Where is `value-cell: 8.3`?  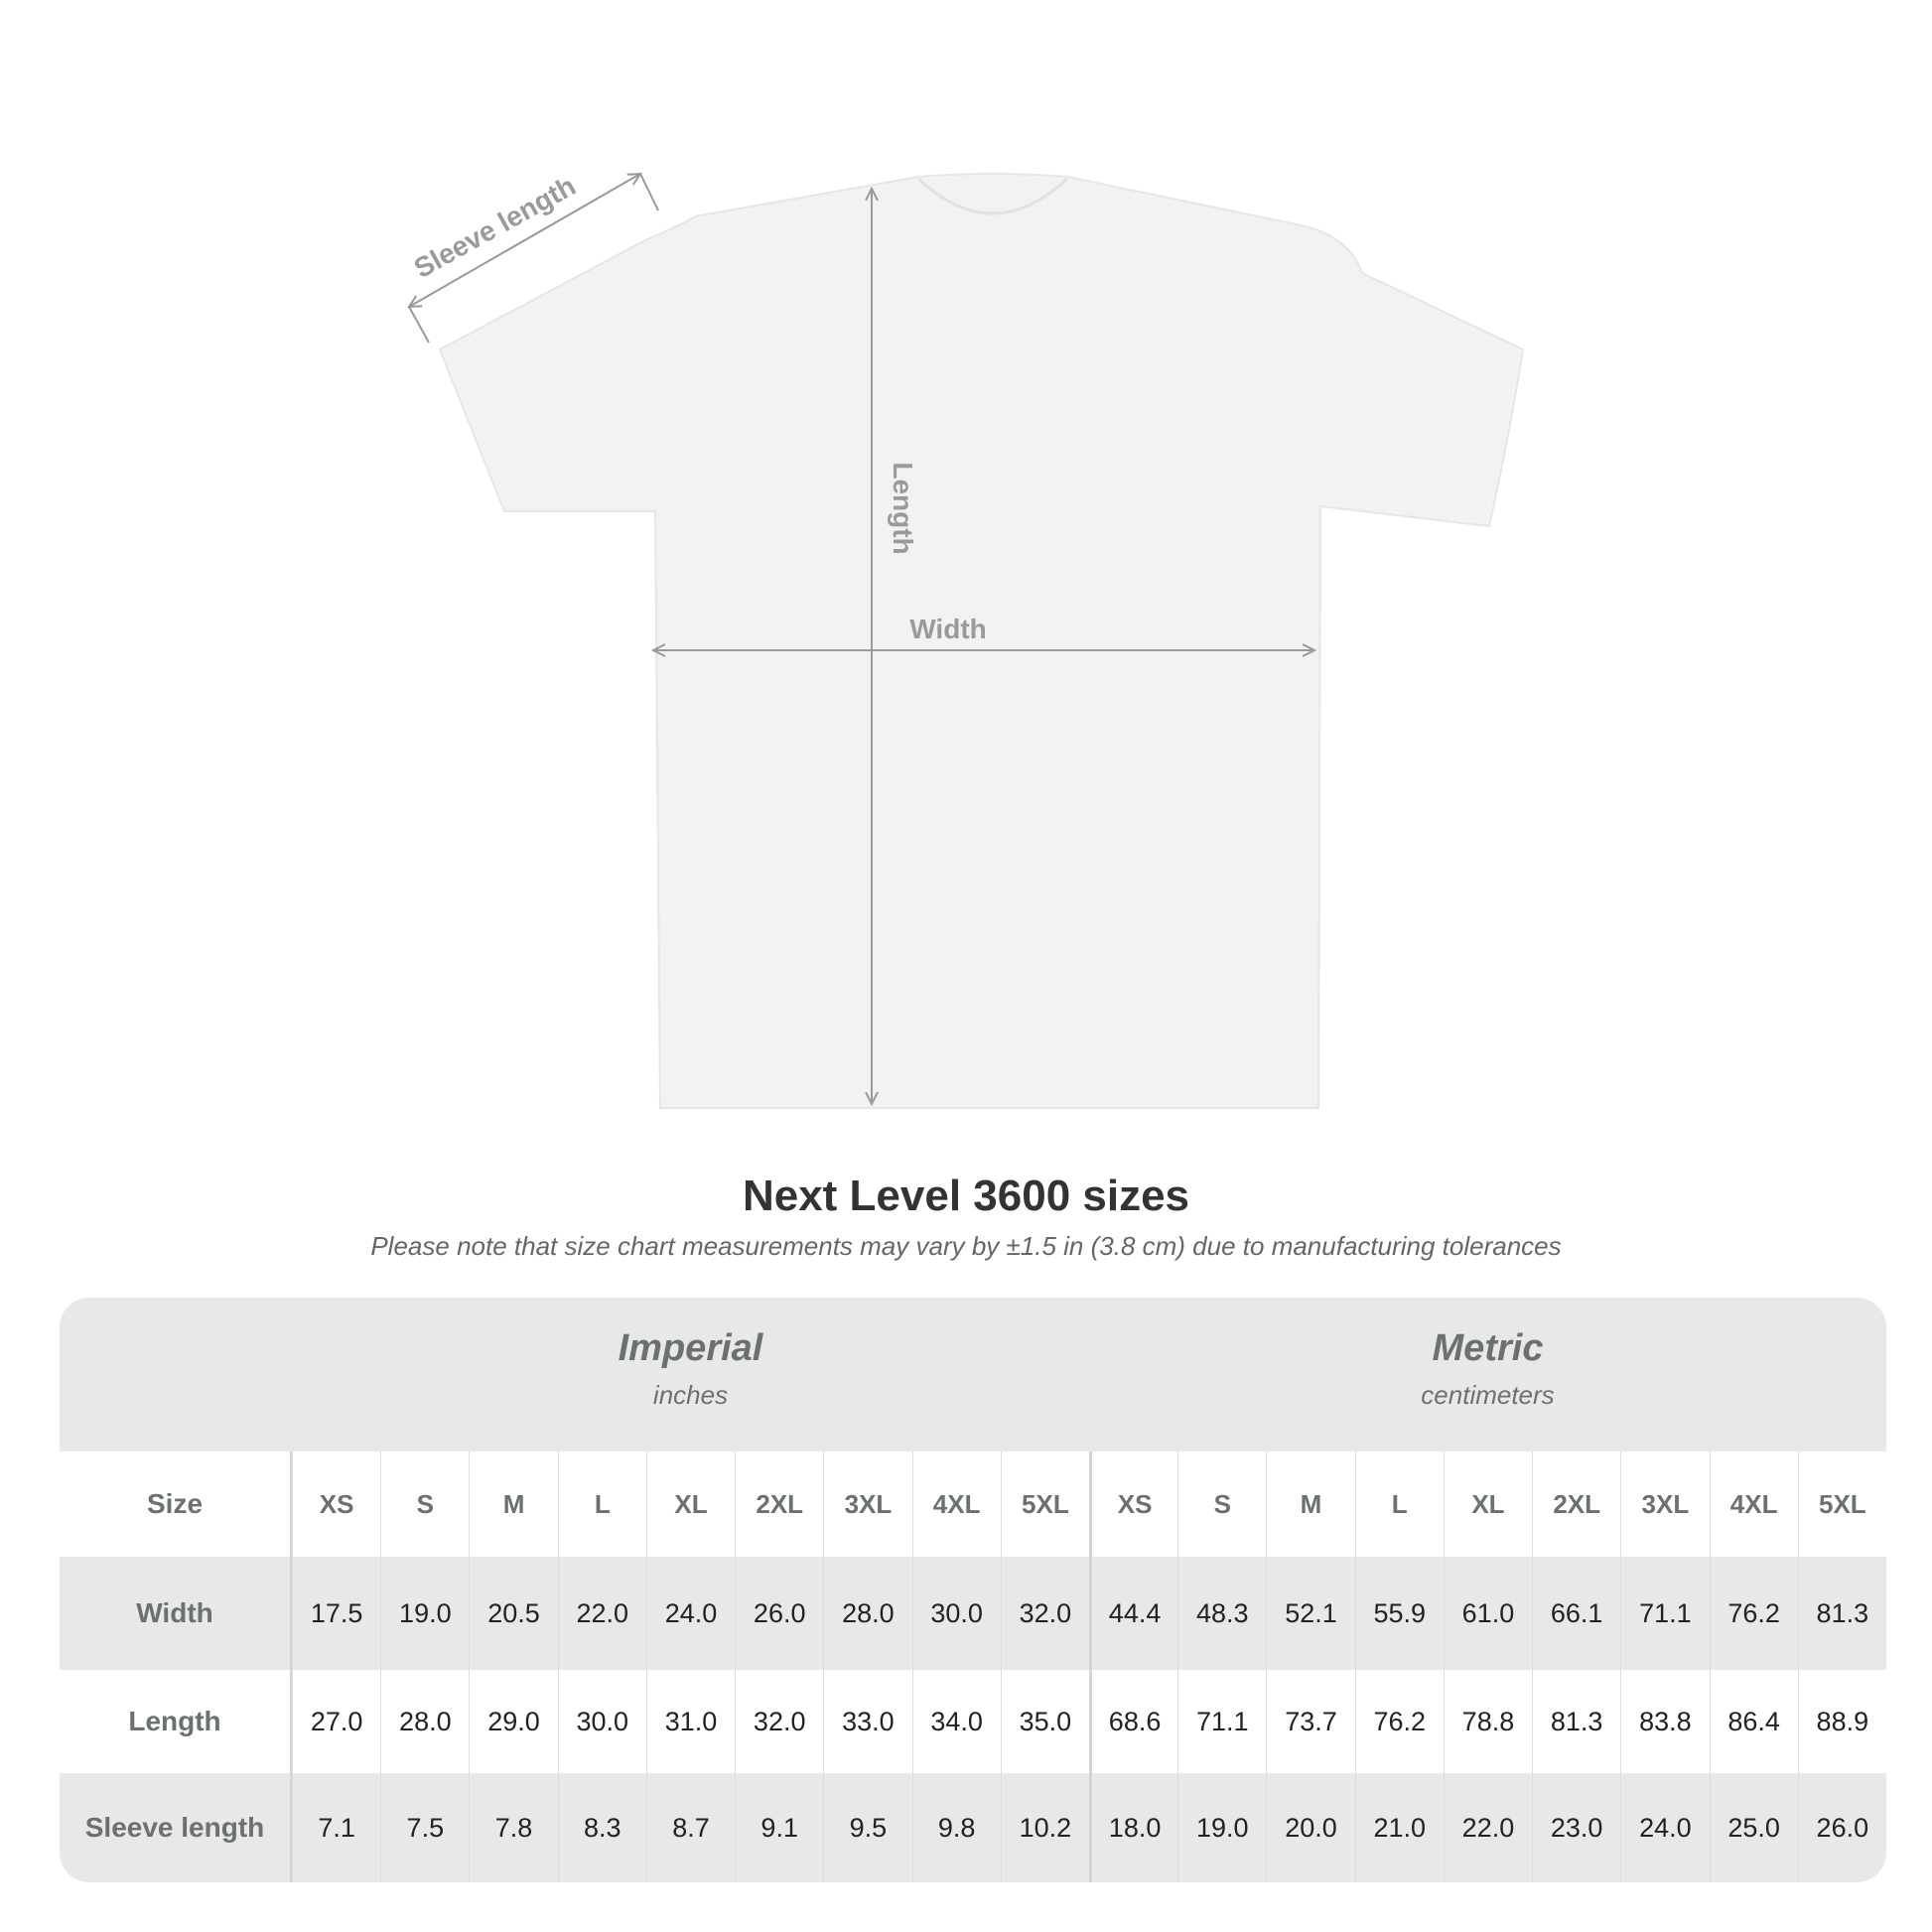 value-cell: 8.3 is located at coordinates (601, 1828).